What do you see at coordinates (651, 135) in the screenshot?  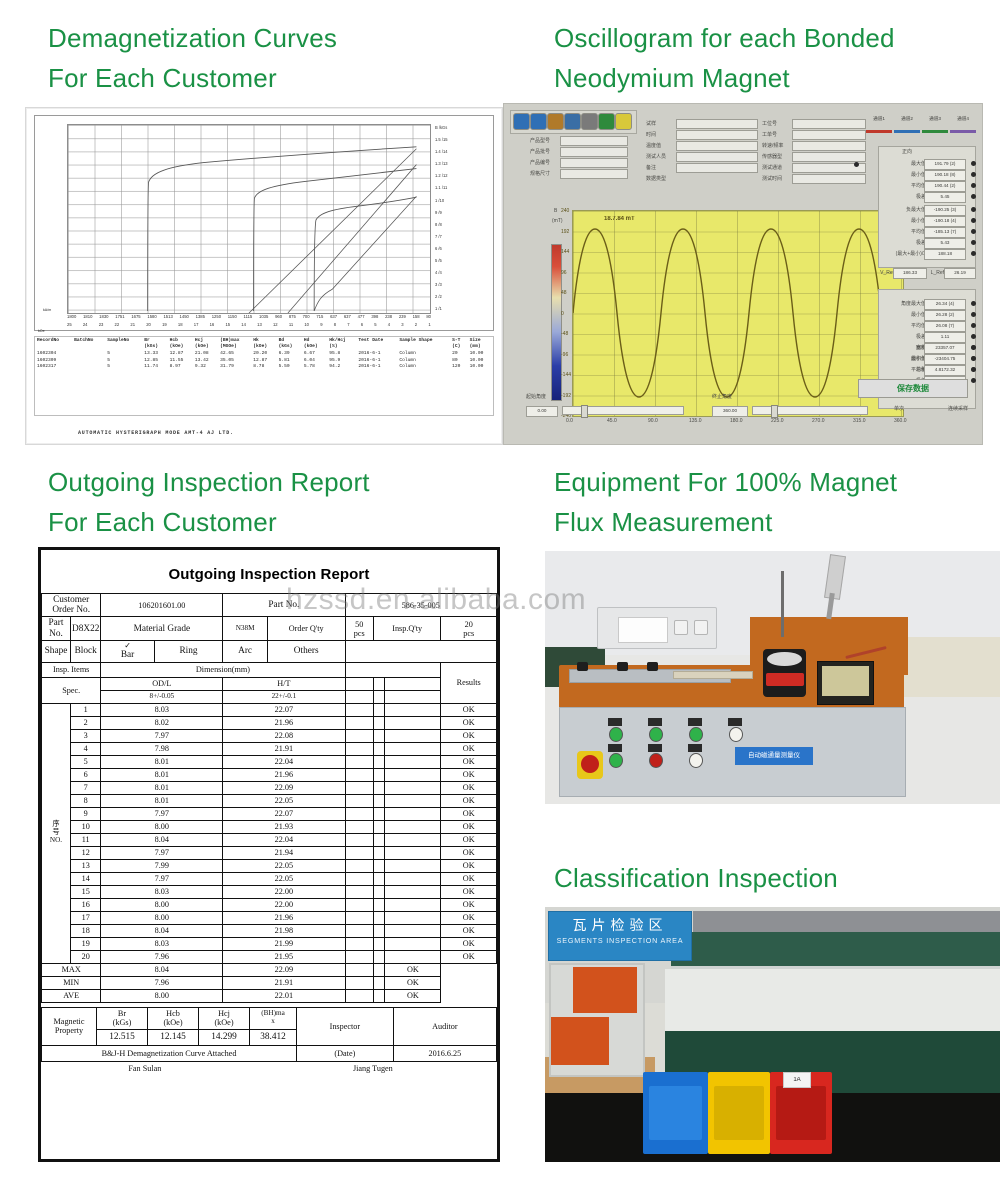 I see `osc-label-b2: 时间` at bounding box center [651, 135].